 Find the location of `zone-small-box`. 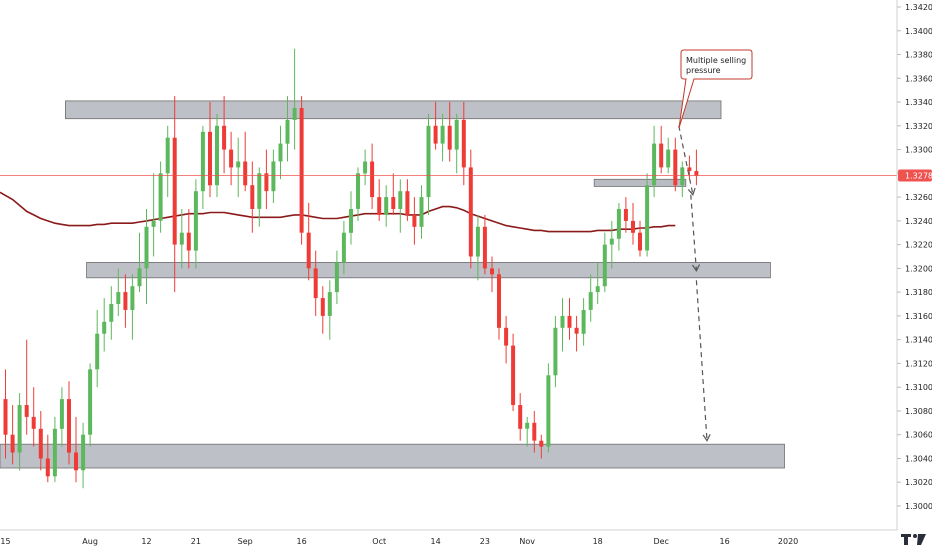

zone-small-box is located at coordinates (640, 182).